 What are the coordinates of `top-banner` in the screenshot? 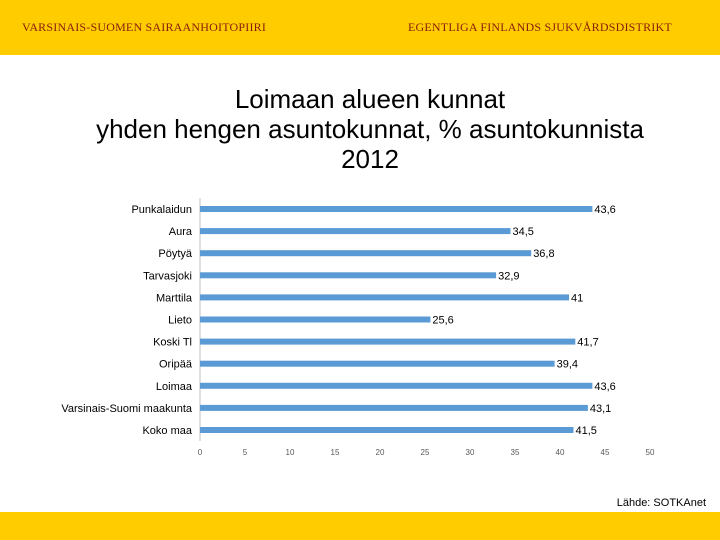 It's located at (360, 27).